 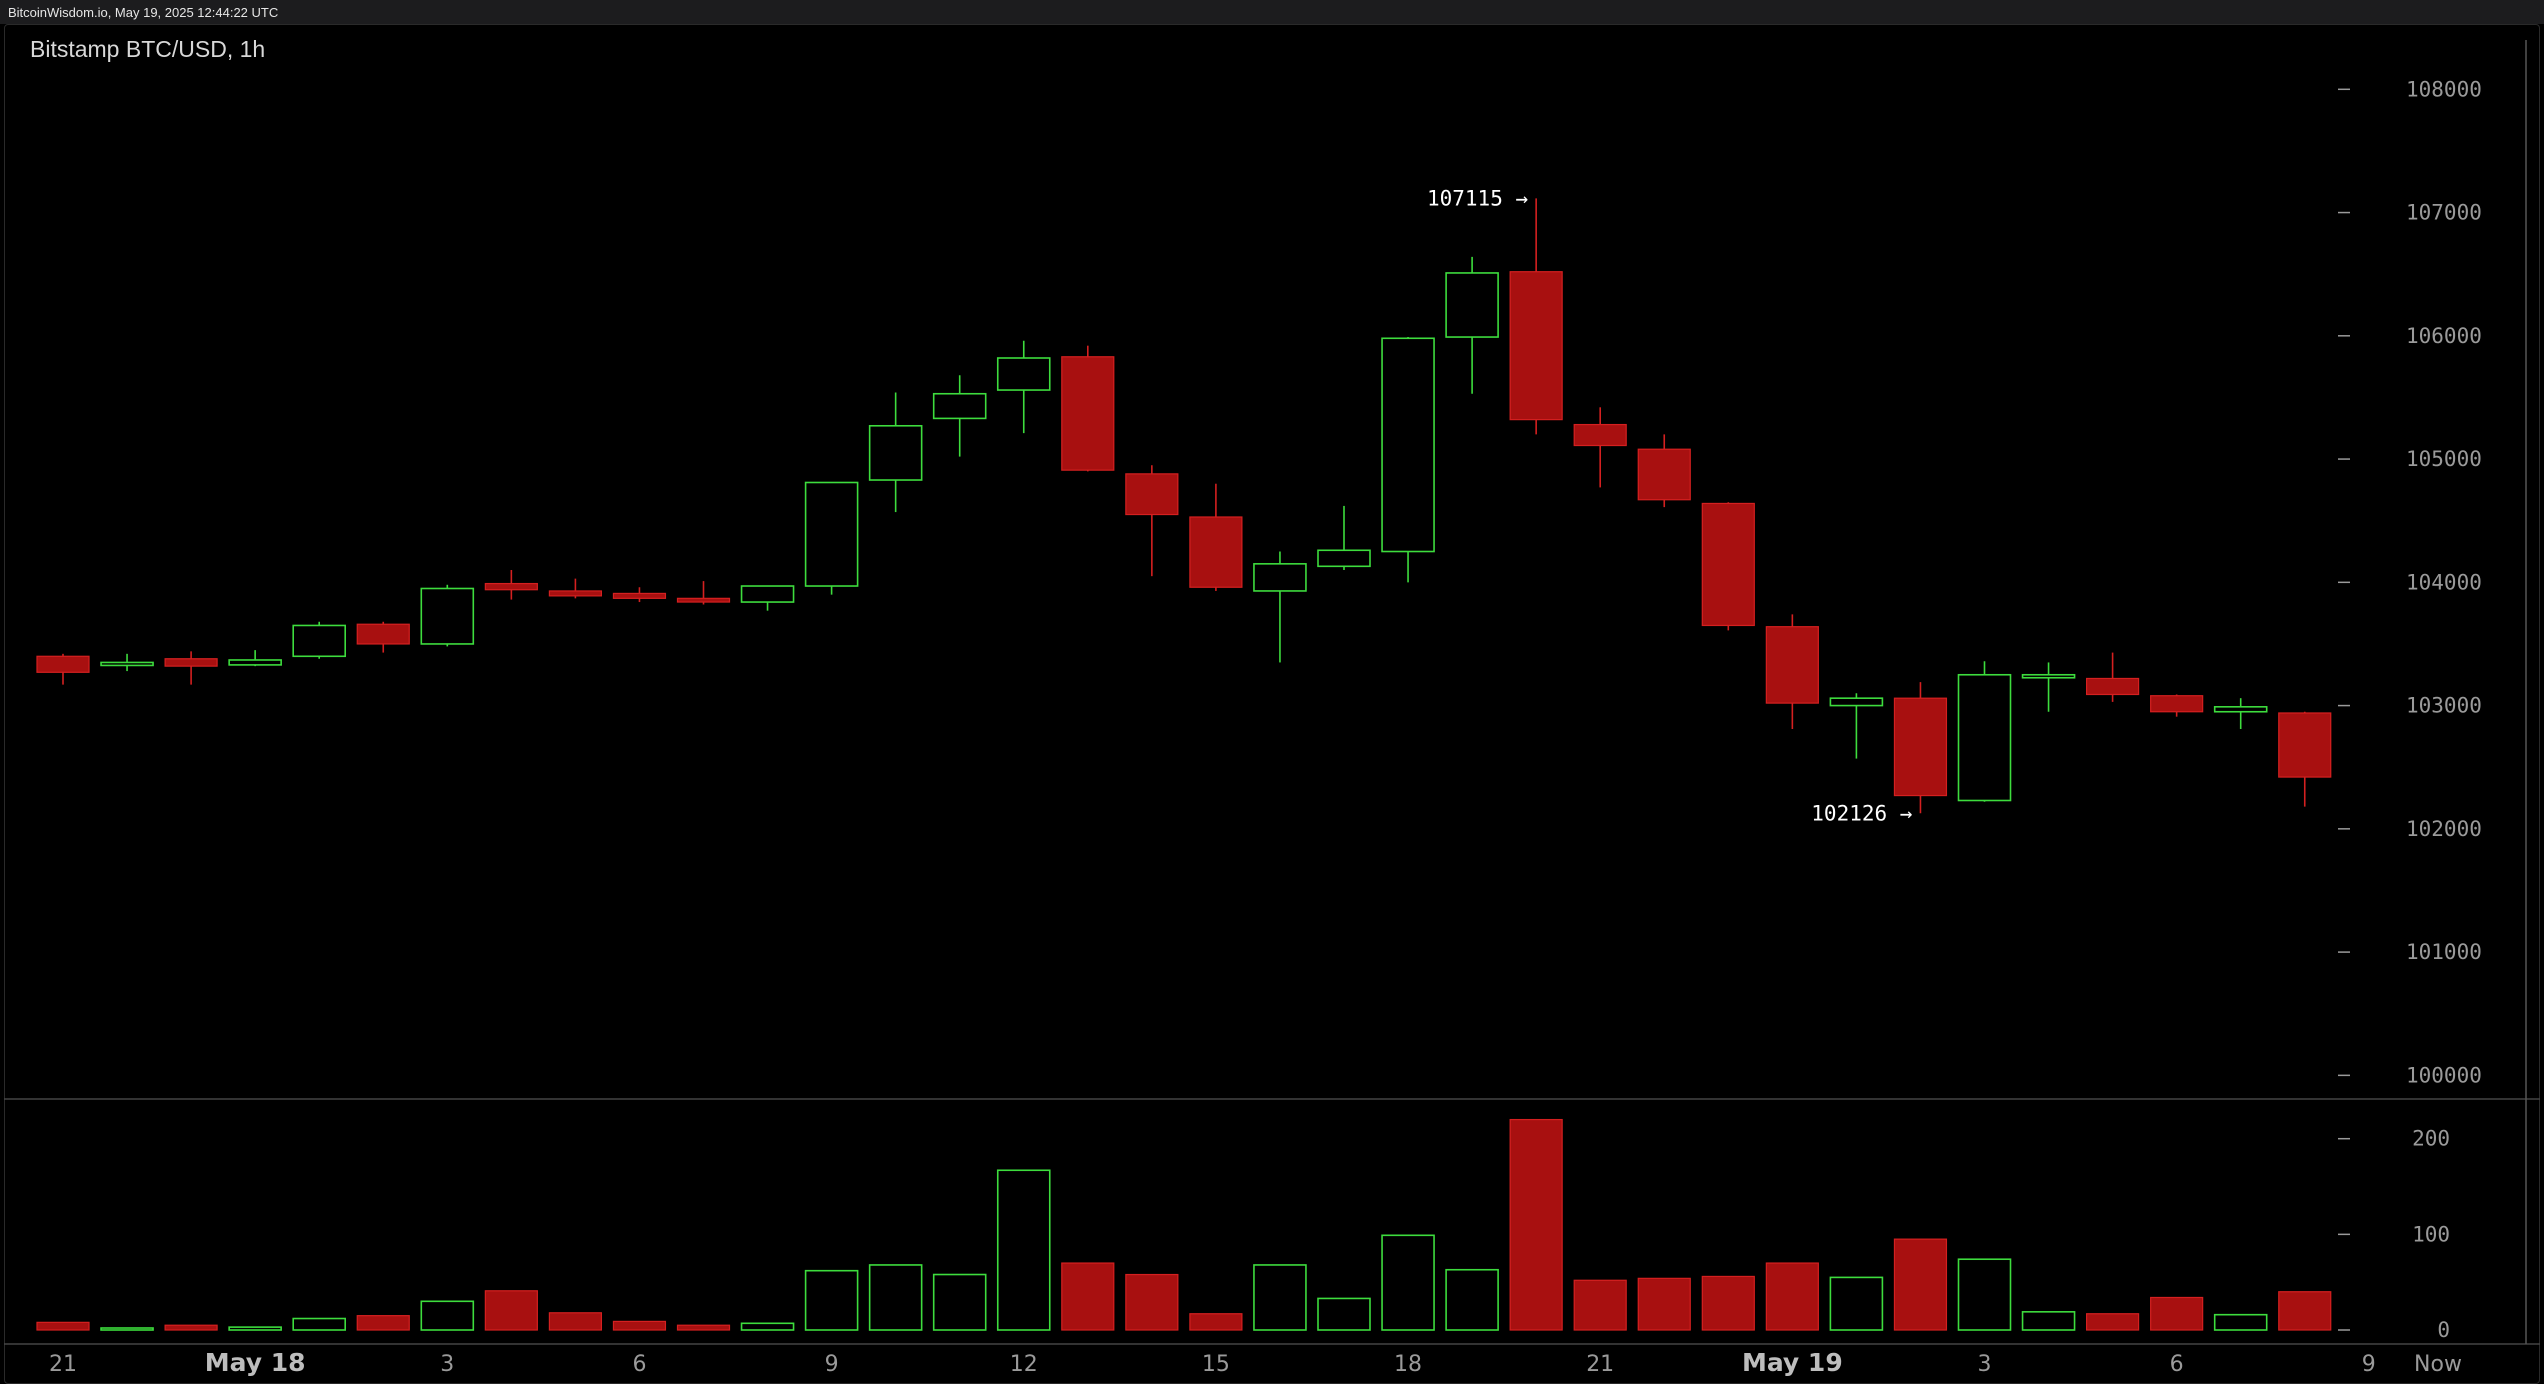 What do you see at coordinates (1408, 1364) in the screenshot?
I see `x-tick-label: 18` at bounding box center [1408, 1364].